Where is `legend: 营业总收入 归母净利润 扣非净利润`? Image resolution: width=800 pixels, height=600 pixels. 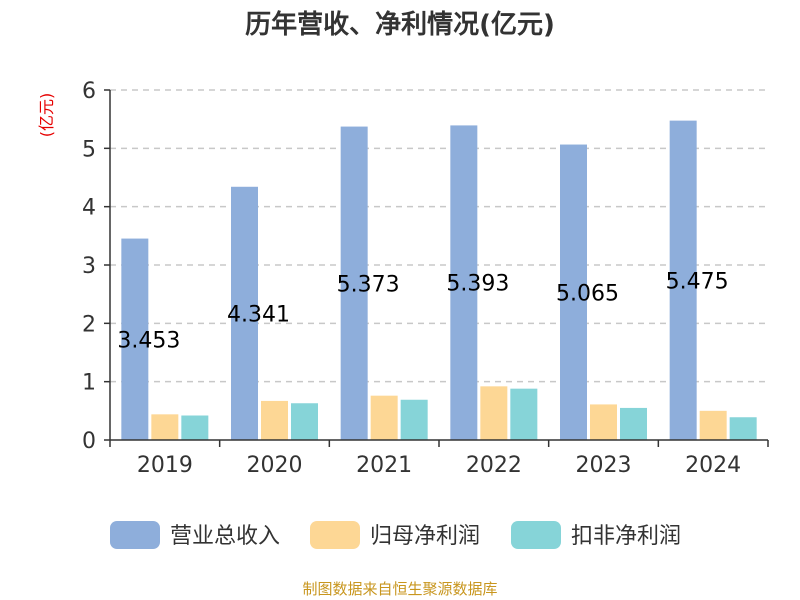
legend: 营业总收入 归母净利润 扣非净利润 is located at coordinates (395, 535).